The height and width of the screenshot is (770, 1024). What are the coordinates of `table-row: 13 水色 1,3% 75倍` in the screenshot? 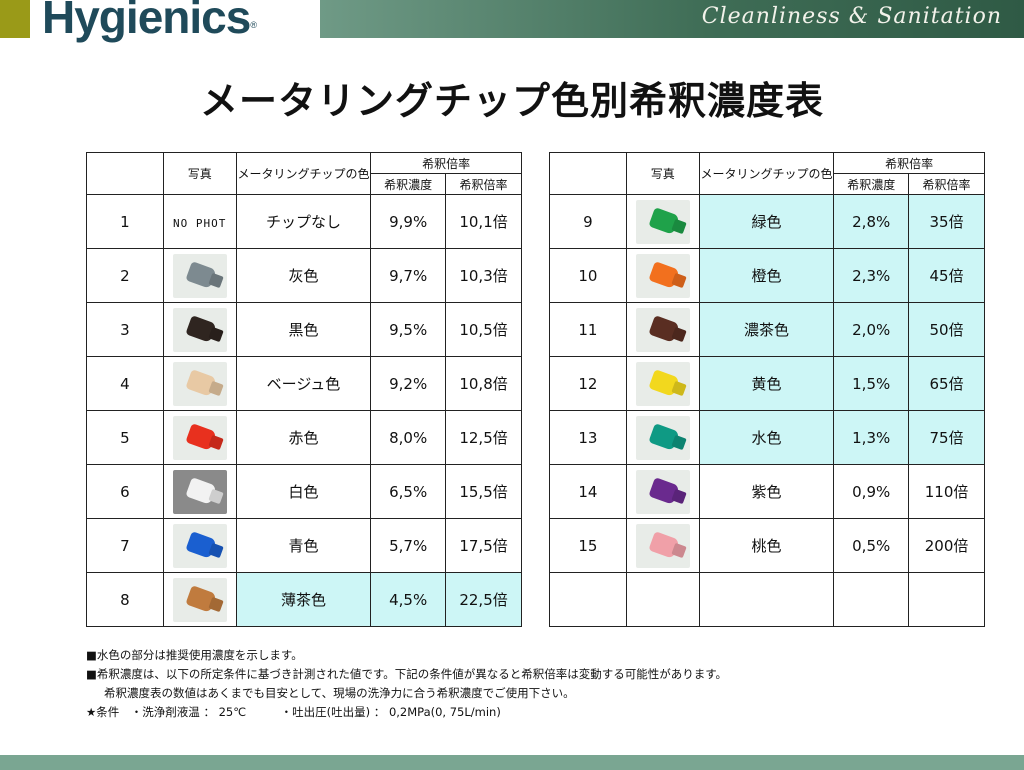 It's located at (767, 437).